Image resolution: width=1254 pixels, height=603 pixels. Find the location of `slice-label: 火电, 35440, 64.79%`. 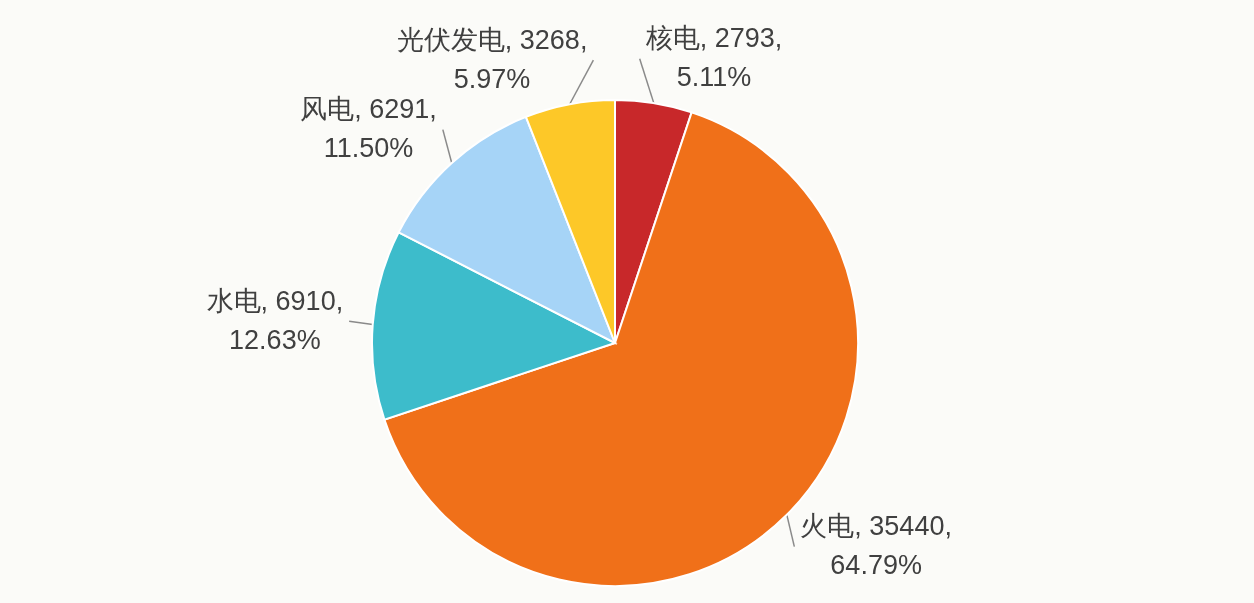

slice-label: 火电, 35440, 64.79% is located at coordinates (876, 546).